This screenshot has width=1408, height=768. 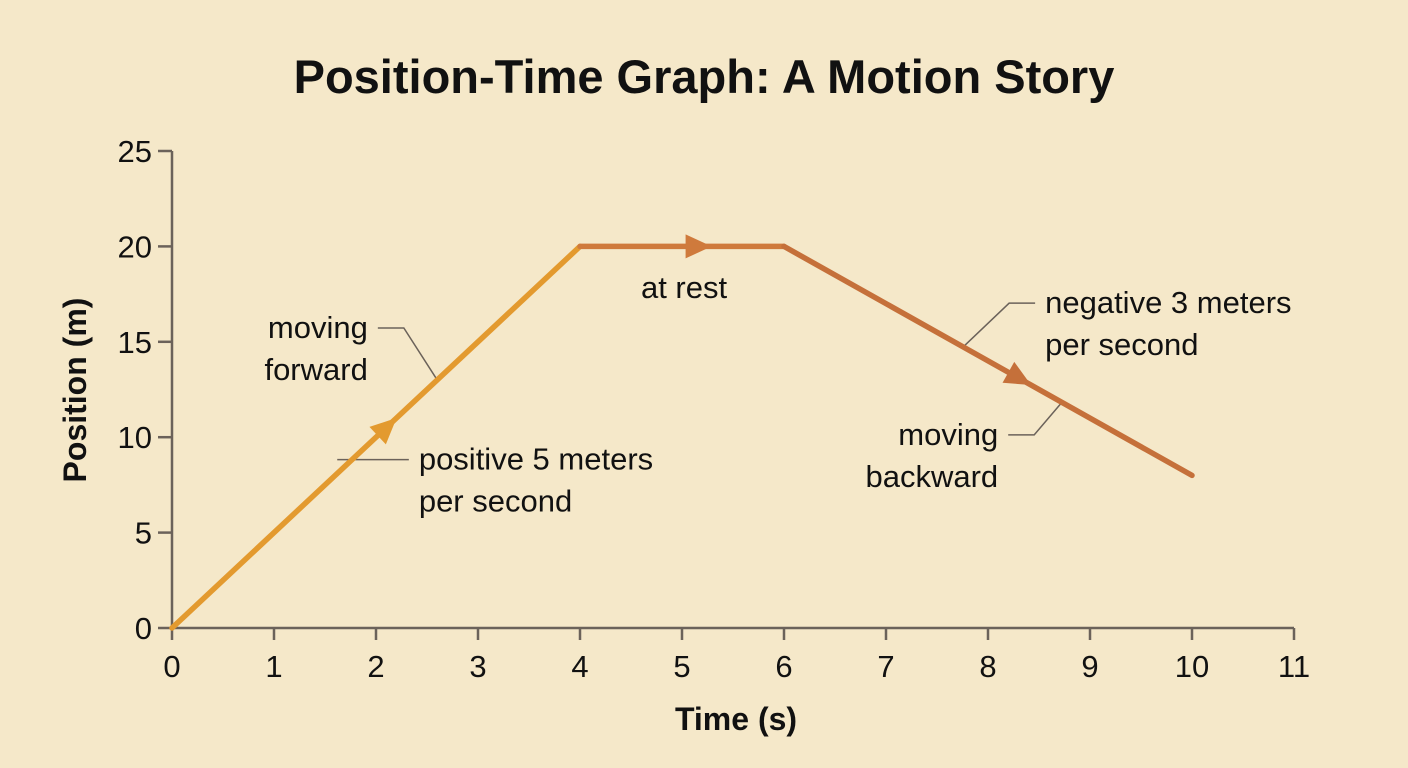 What do you see at coordinates (783, 666) in the screenshot?
I see `x-tick-label: 6` at bounding box center [783, 666].